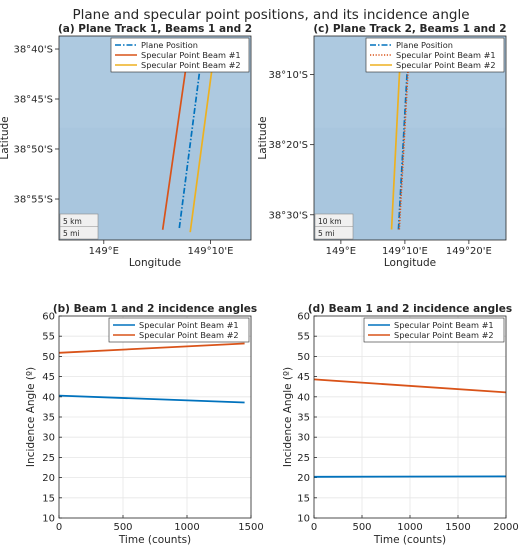  What do you see at coordinates (330, 221) in the screenshot?
I see `scale-label-km: 10 km` at bounding box center [330, 221].